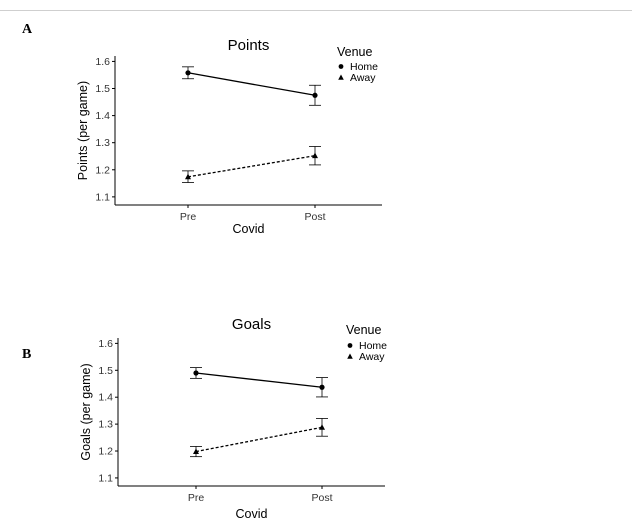 The width and height of the screenshot is (632, 528). I want to click on panel-letter-a: A, so click(27, 29).